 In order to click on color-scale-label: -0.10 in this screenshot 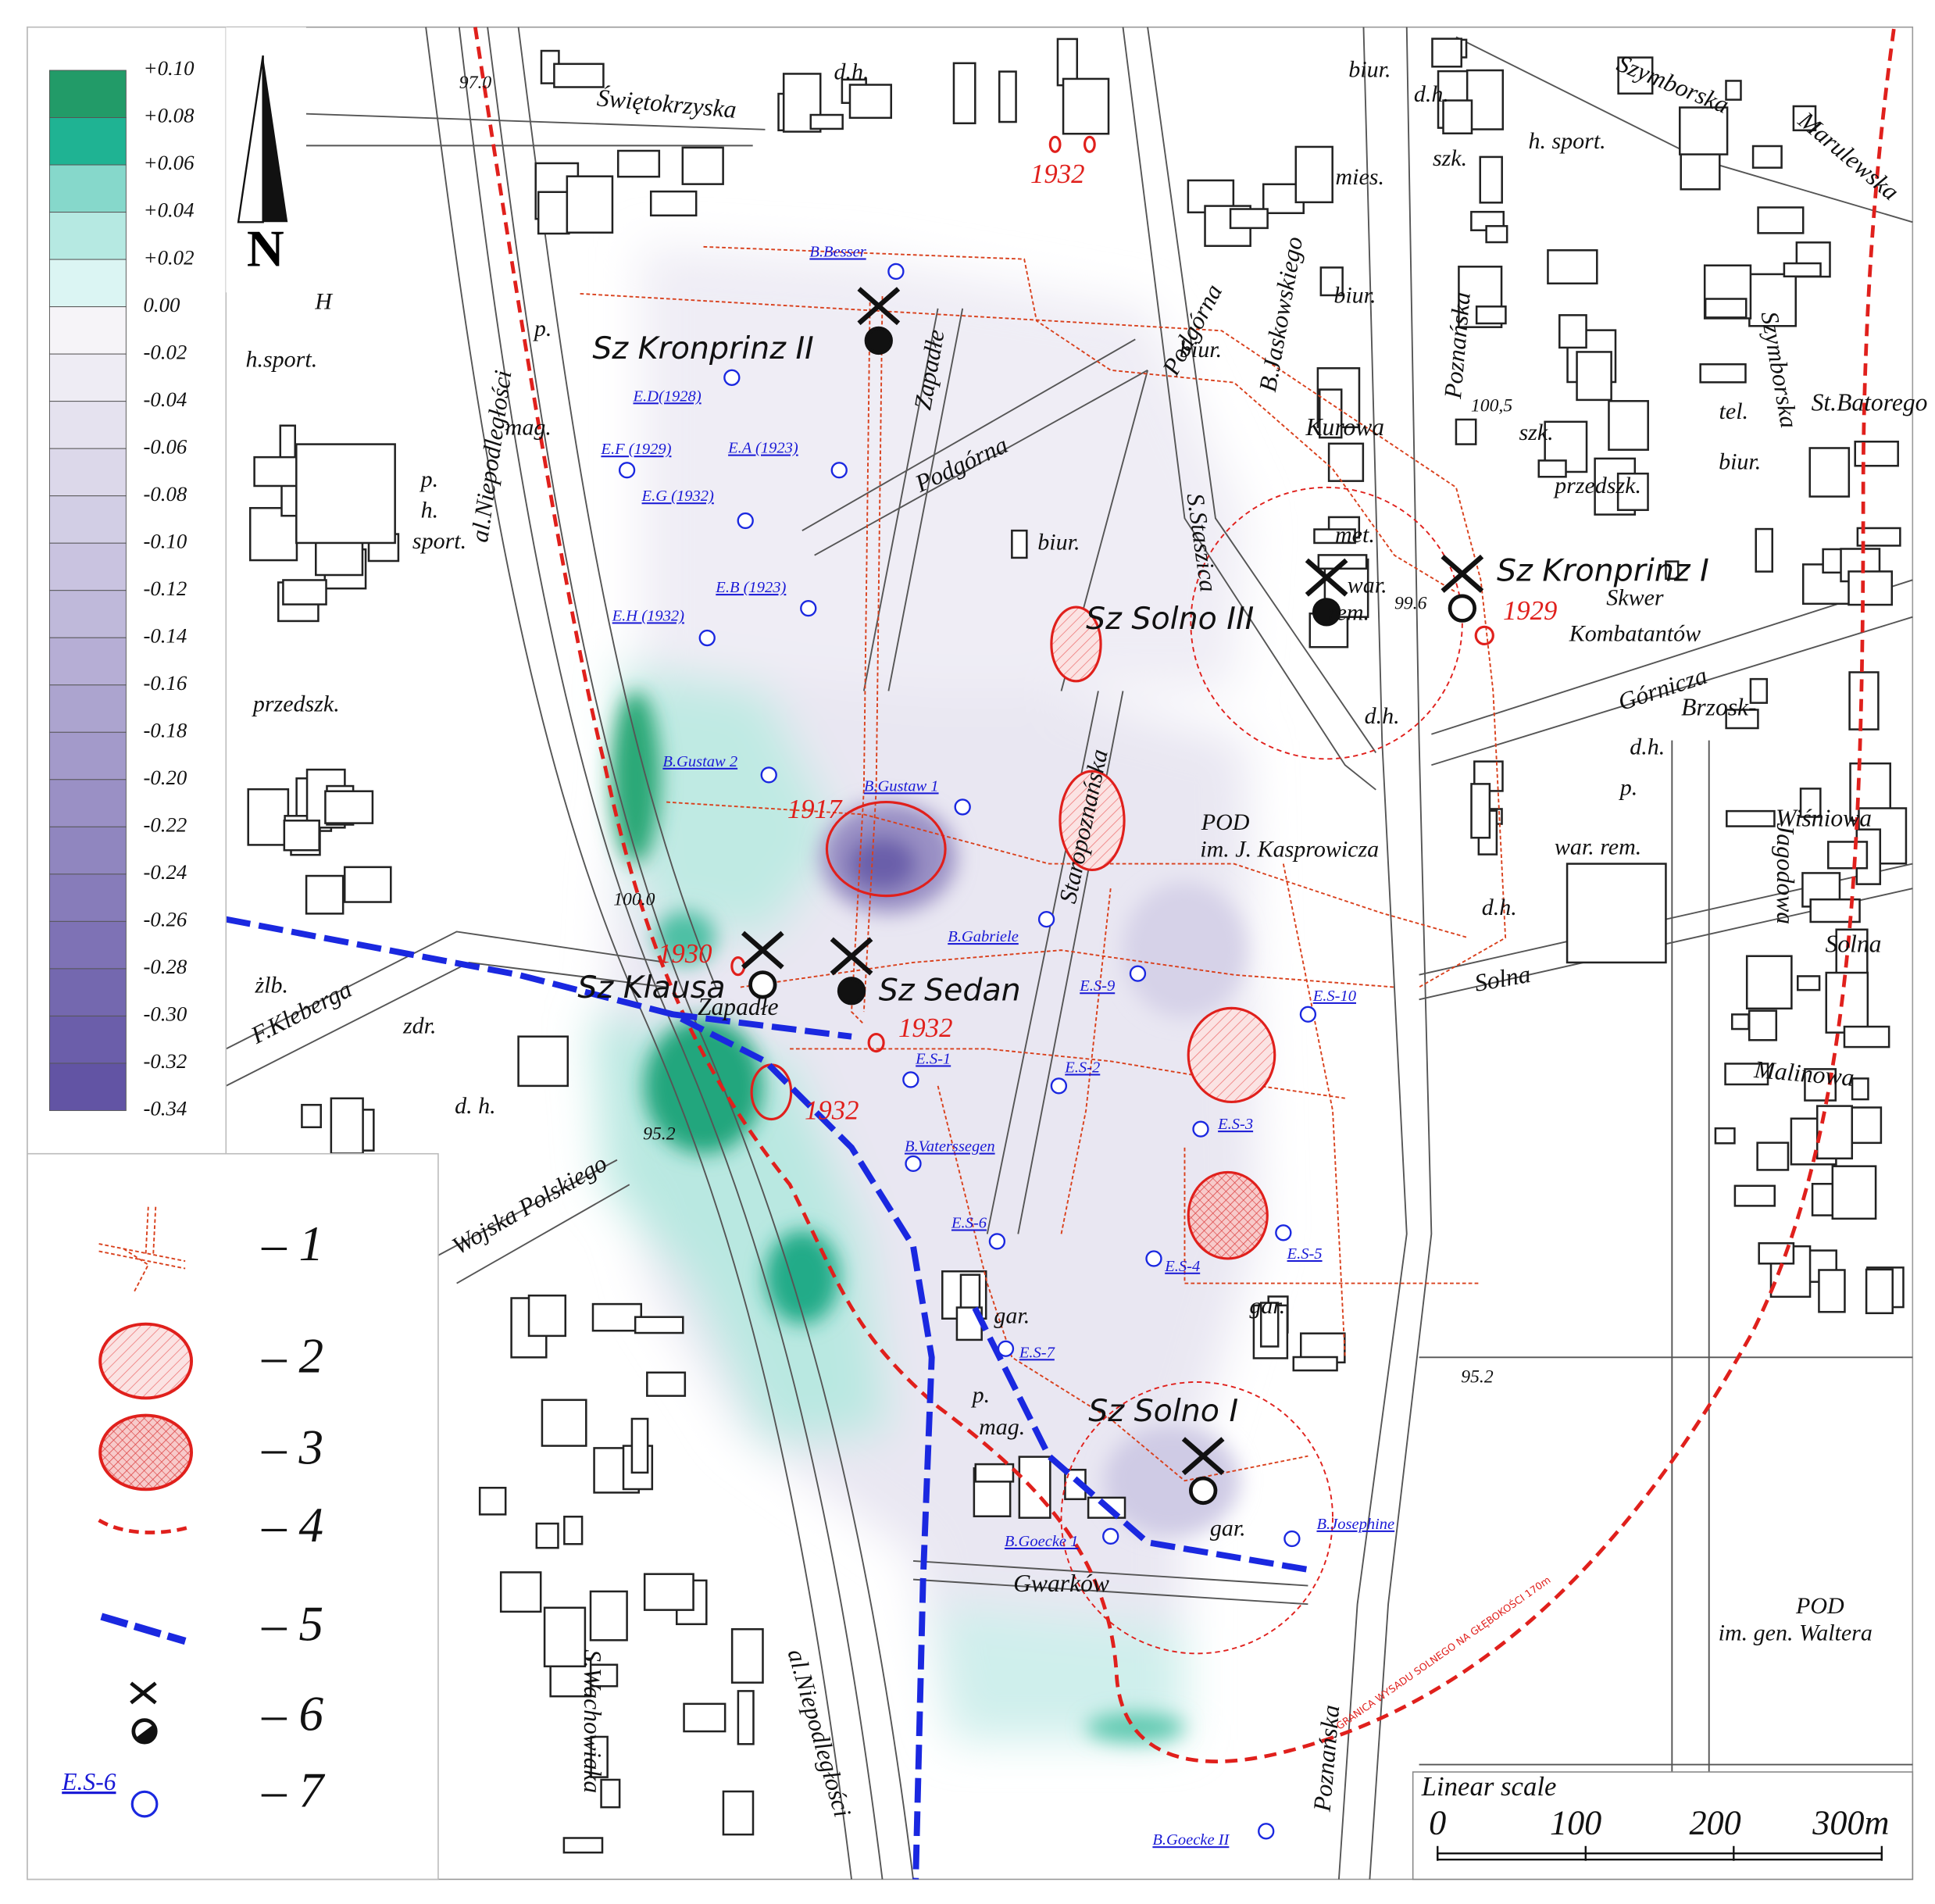, I will do `click(165, 540)`.